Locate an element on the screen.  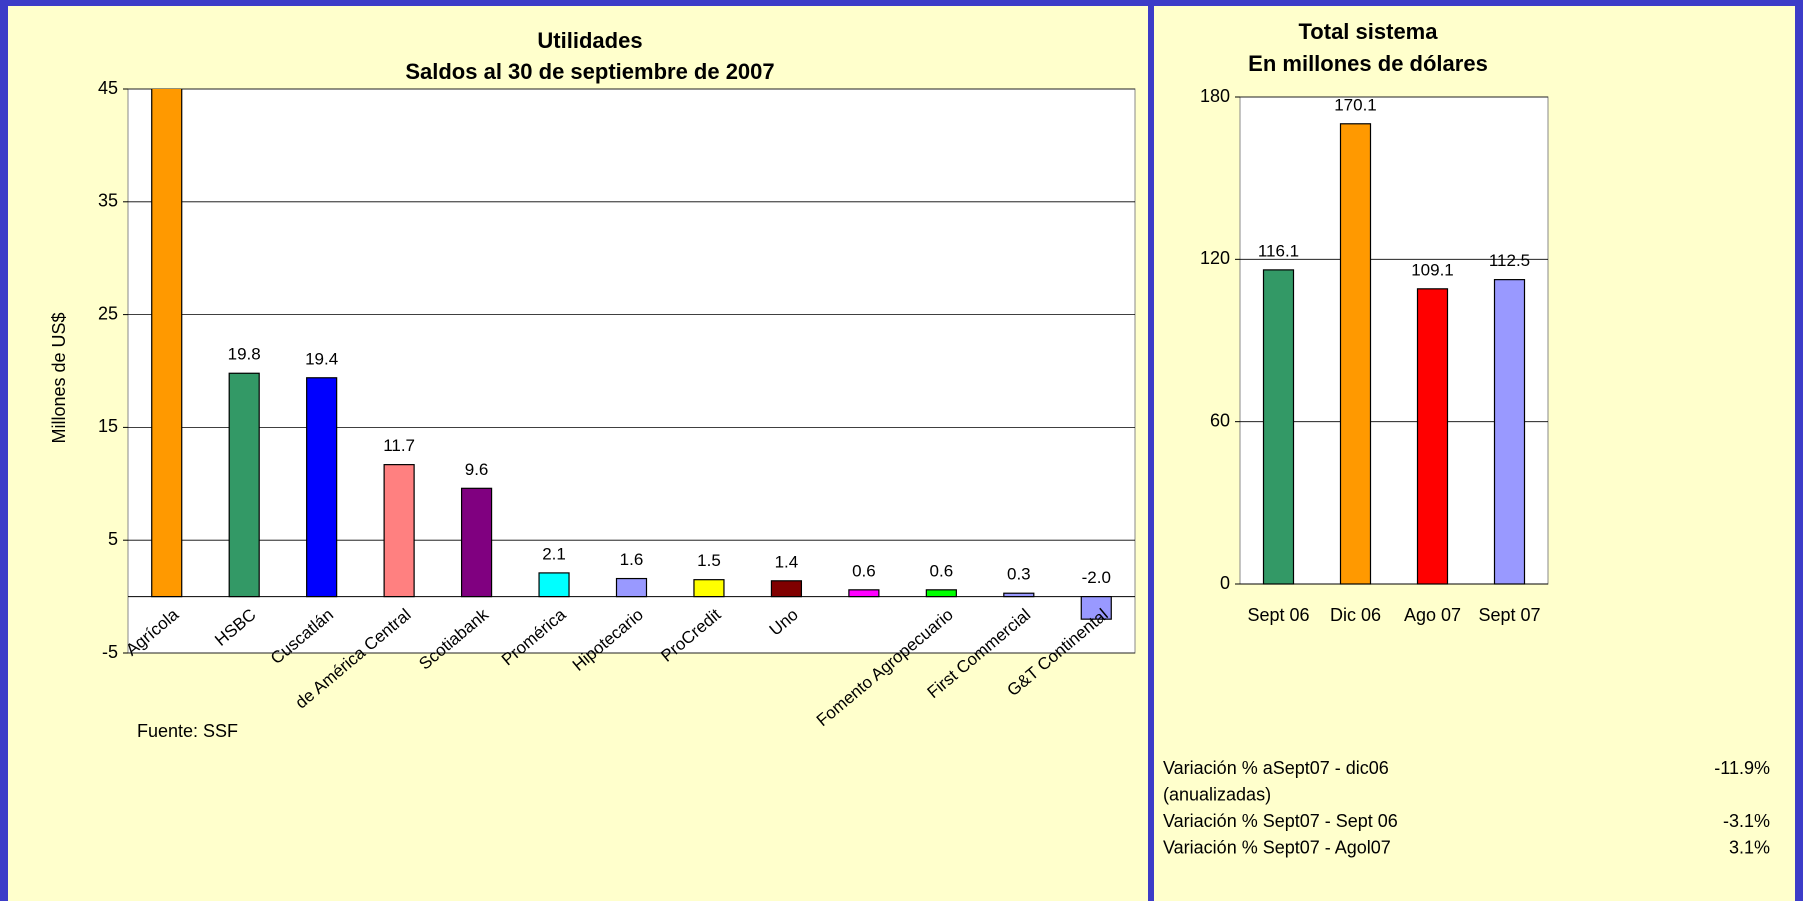
data-label: 19.4 is located at coordinates (321, 358).